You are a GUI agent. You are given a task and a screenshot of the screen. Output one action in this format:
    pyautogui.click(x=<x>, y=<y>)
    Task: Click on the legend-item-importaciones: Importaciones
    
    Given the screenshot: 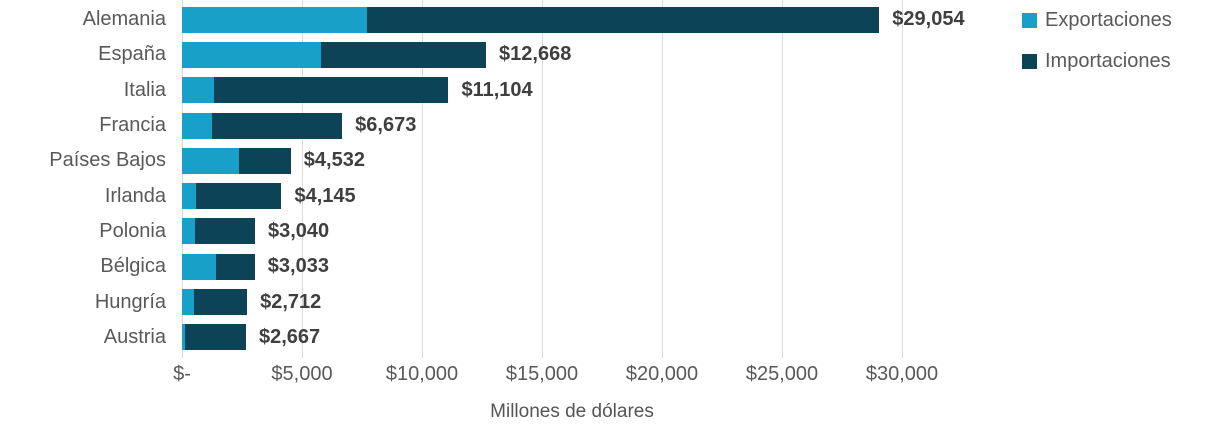 What is the action you would take?
    pyautogui.click(x=1097, y=61)
    